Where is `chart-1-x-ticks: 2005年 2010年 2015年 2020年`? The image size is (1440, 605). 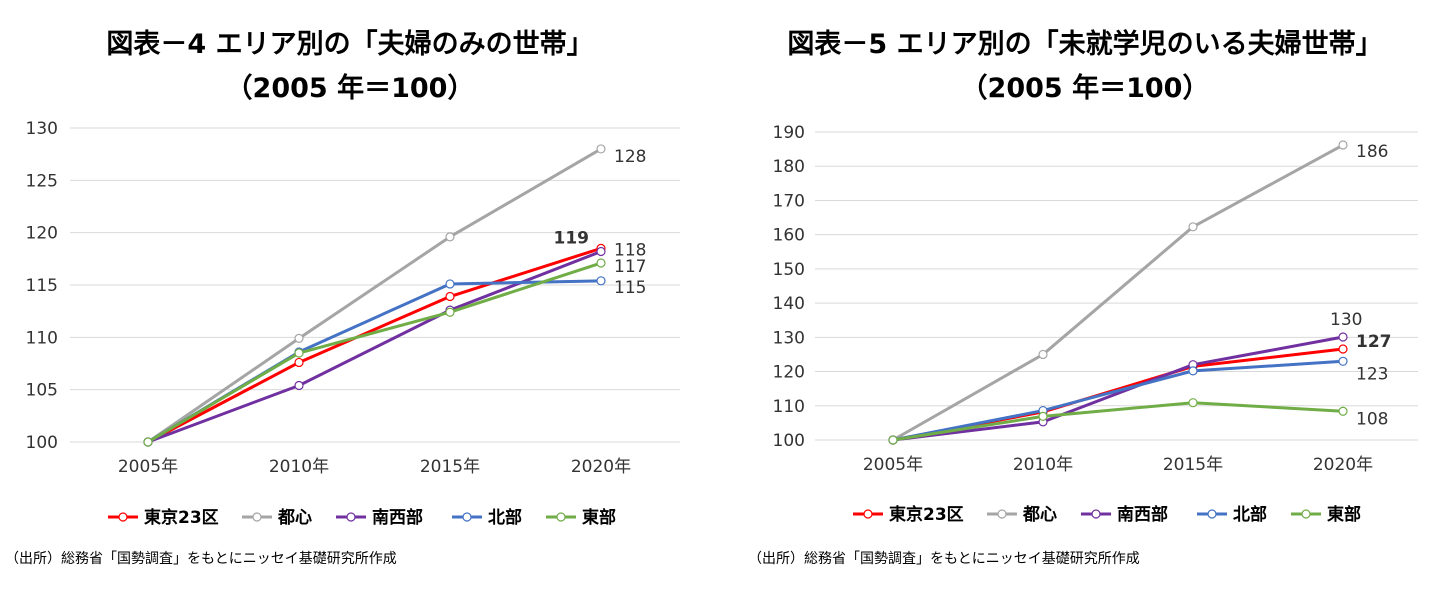 chart-1-x-ticks: 2005年 2010年 2015年 2020年 is located at coordinates (374, 467).